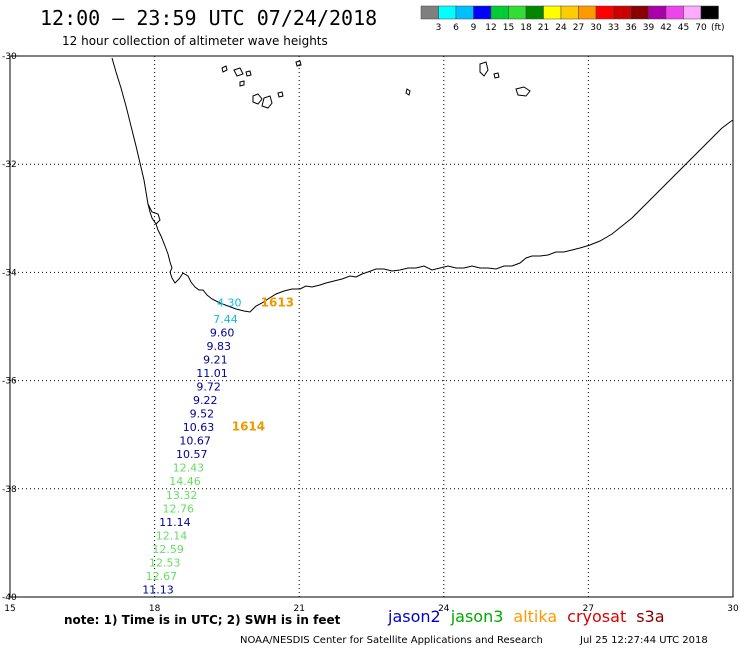 This screenshot has height=650, width=740. I want to click on longitude-label: 24, so click(444, 609).